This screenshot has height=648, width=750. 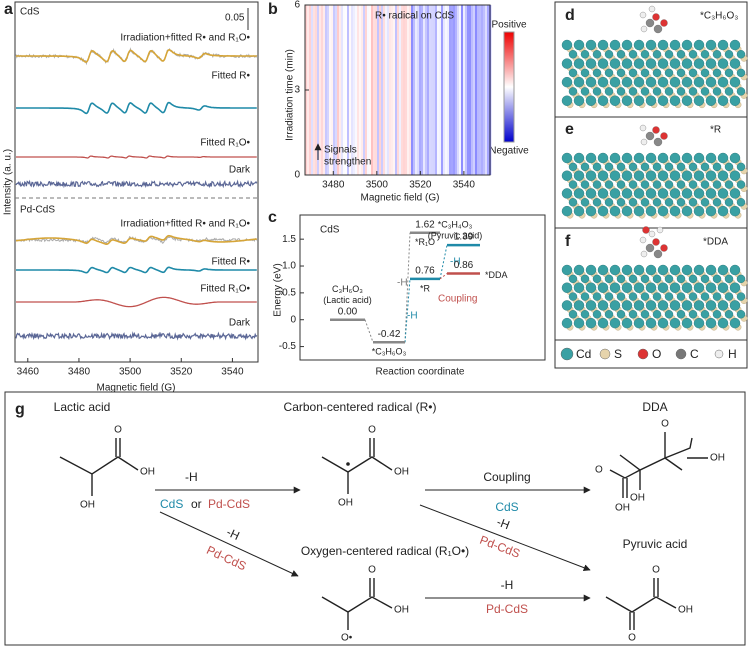 I want to click on x-tick-label: 3500, so click(x=377, y=185).